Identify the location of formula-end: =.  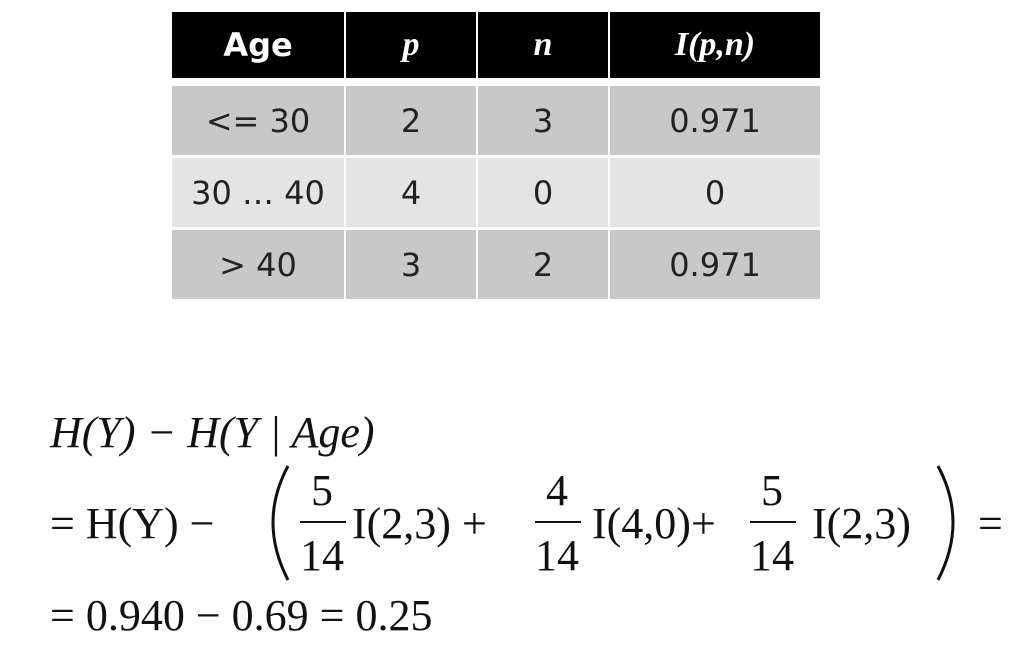
(990, 523).